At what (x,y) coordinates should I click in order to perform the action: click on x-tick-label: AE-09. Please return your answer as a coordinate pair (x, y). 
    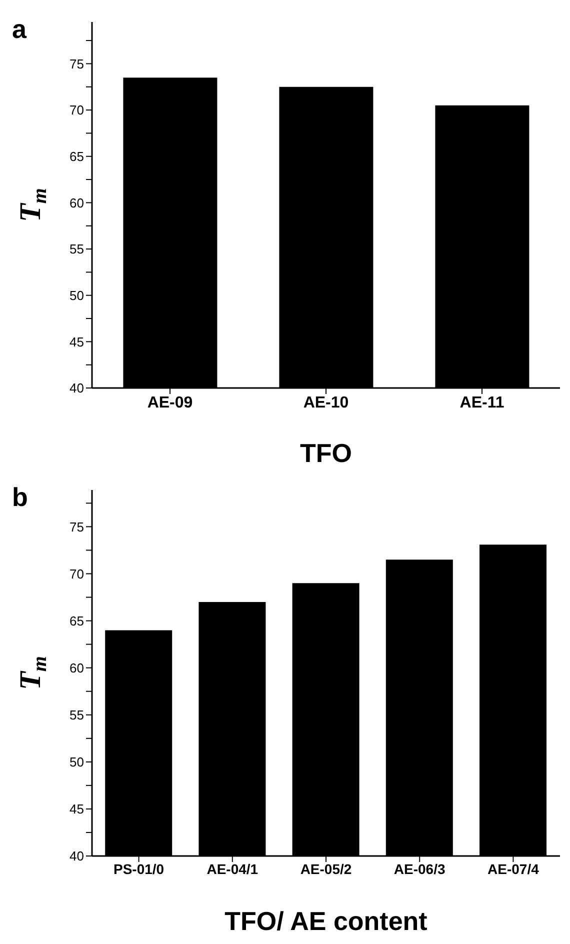
    Looking at the image, I should click on (170, 403).